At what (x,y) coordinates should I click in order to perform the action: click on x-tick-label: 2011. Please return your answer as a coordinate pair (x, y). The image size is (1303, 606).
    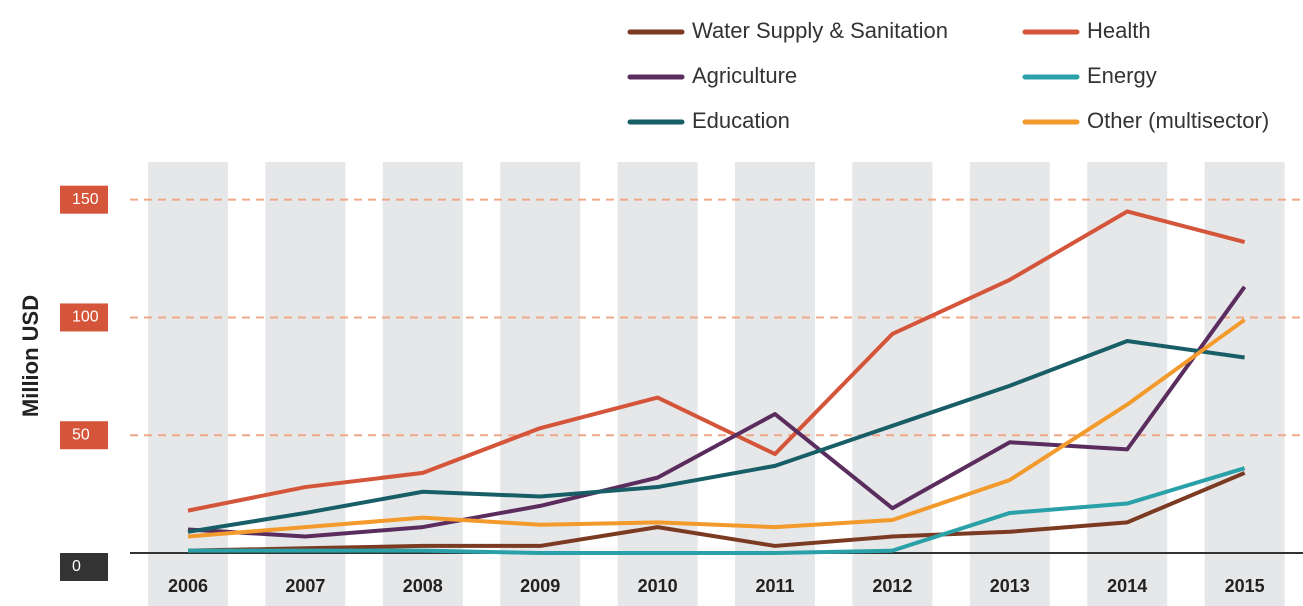
    Looking at the image, I should click on (774, 586).